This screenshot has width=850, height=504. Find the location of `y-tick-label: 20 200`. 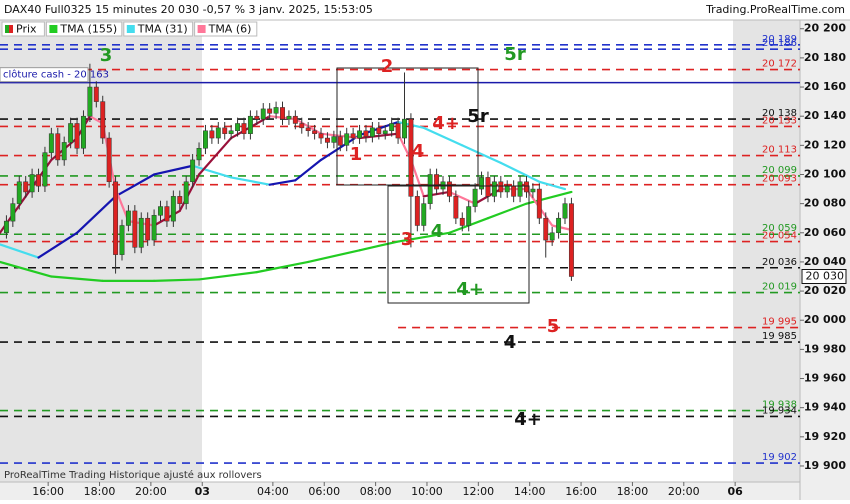

y-tick-label: 20 200 is located at coordinates (825, 28).